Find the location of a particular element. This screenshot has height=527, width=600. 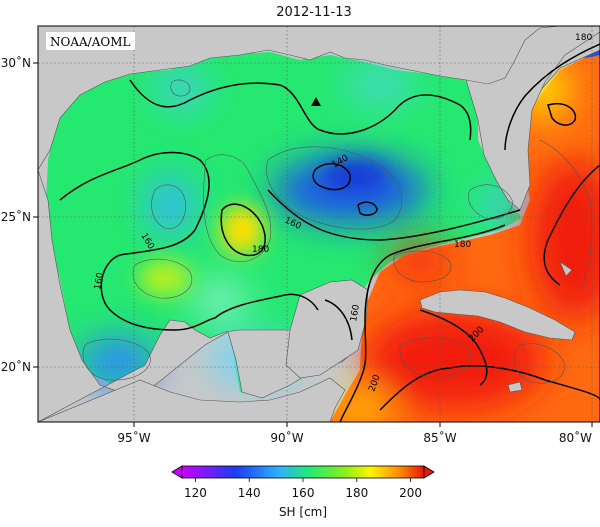

contour-160-campeche is located at coordinates (338, 320).